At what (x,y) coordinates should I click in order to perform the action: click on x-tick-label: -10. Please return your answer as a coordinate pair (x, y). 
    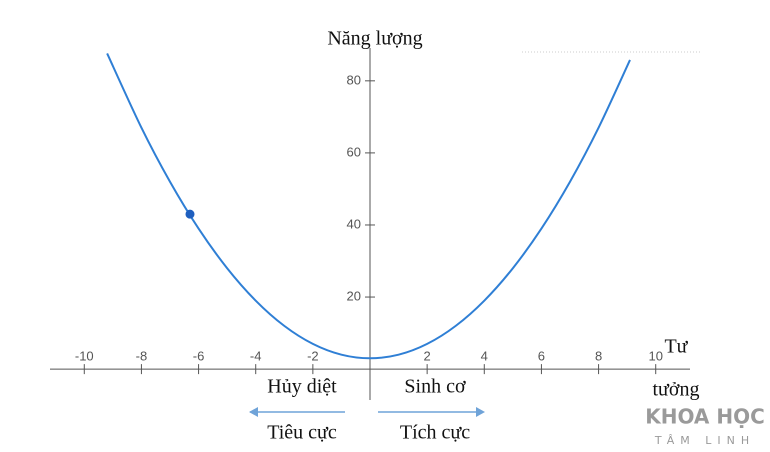
    Looking at the image, I should click on (84, 356).